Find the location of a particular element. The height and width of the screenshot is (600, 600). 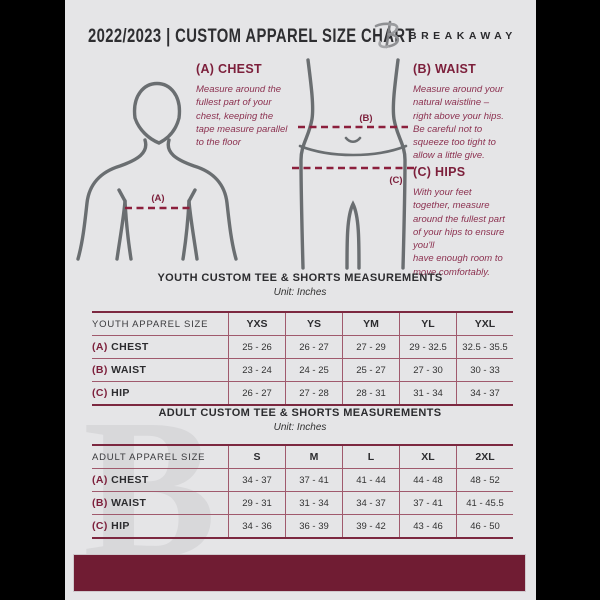

brand-name: BREAKAWAY is located at coordinates (463, 36).